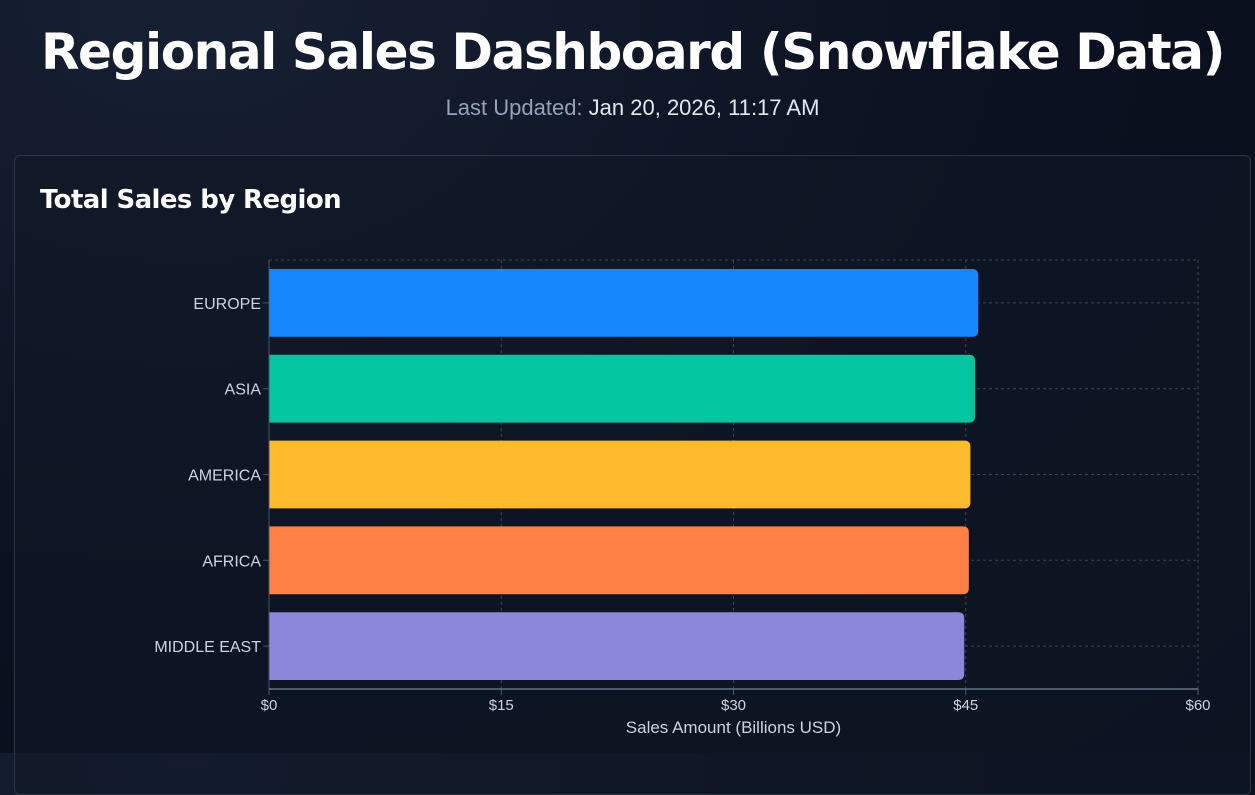 Image resolution: width=1255 pixels, height=795 pixels. Describe the element at coordinates (617, 646) in the screenshot. I see `bar-middle-east` at that location.